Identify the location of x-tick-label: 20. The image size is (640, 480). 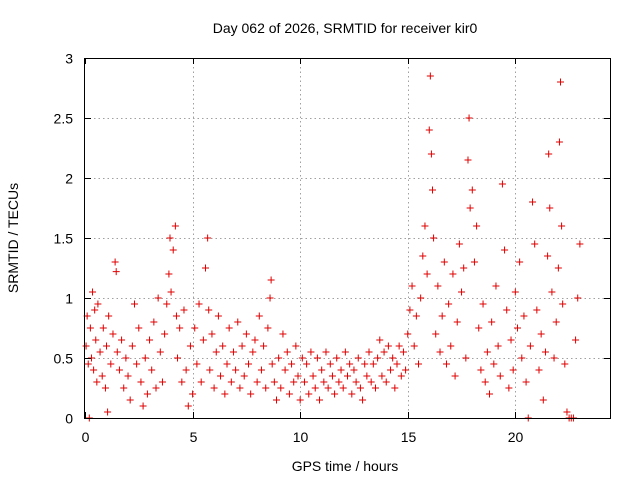
(516, 437).